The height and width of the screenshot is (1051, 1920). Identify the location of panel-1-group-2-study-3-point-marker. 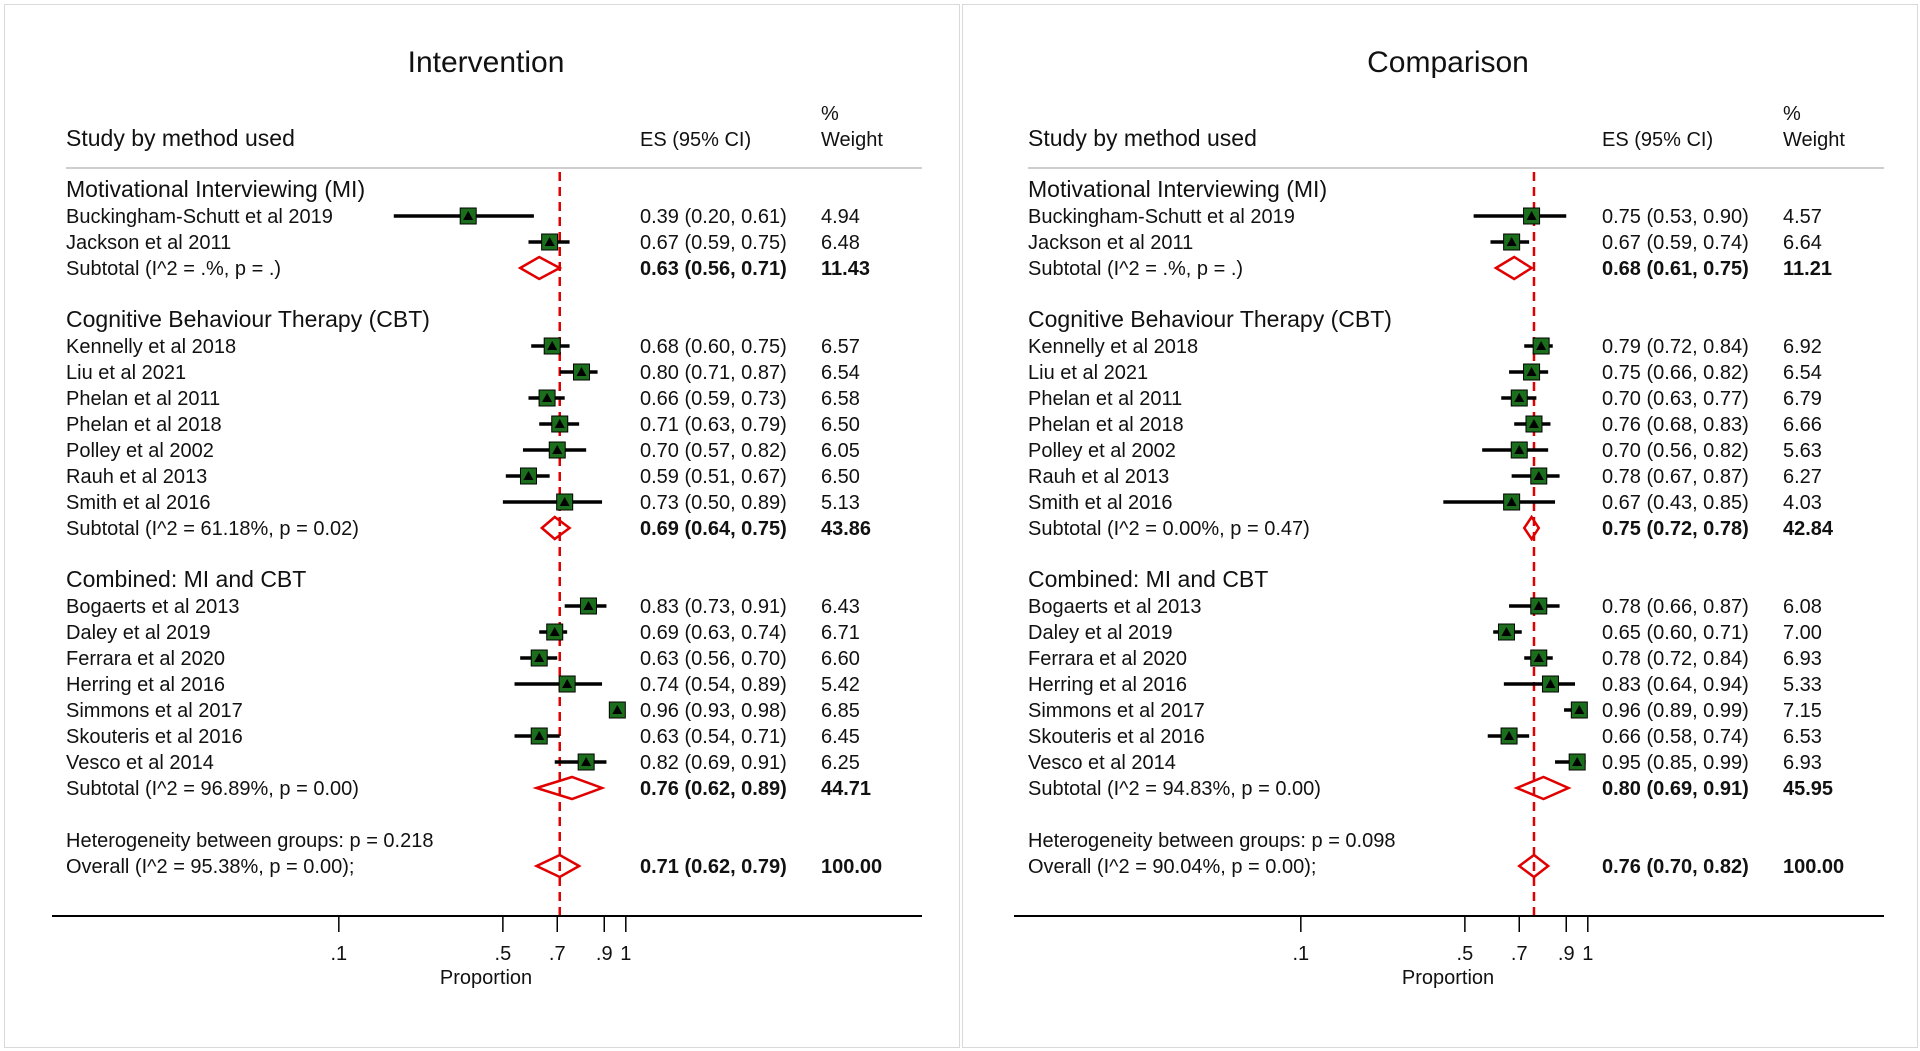
(1550, 683).